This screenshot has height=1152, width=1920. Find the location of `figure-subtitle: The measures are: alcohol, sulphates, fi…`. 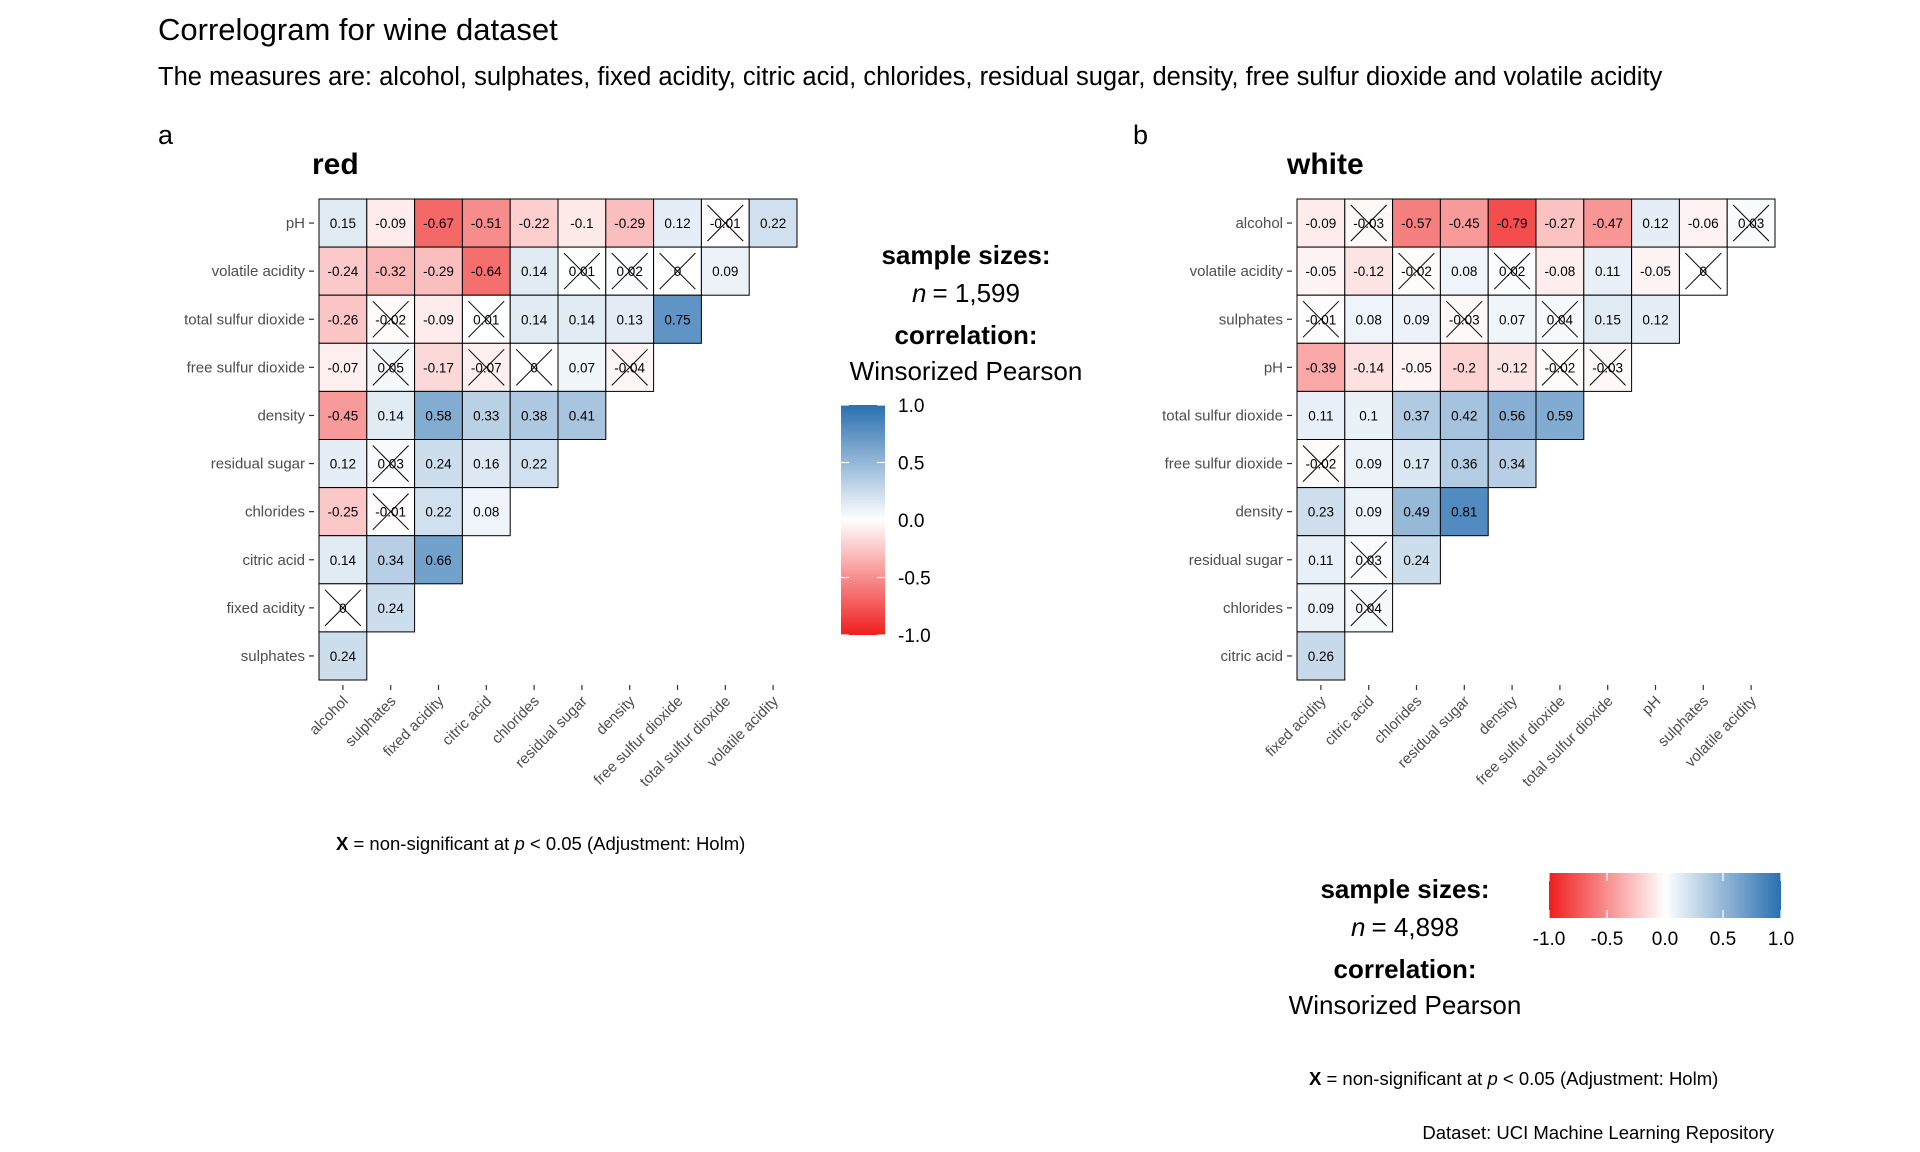

figure-subtitle: The measures are: alcohol, sulphates, fi… is located at coordinates (910, 77).